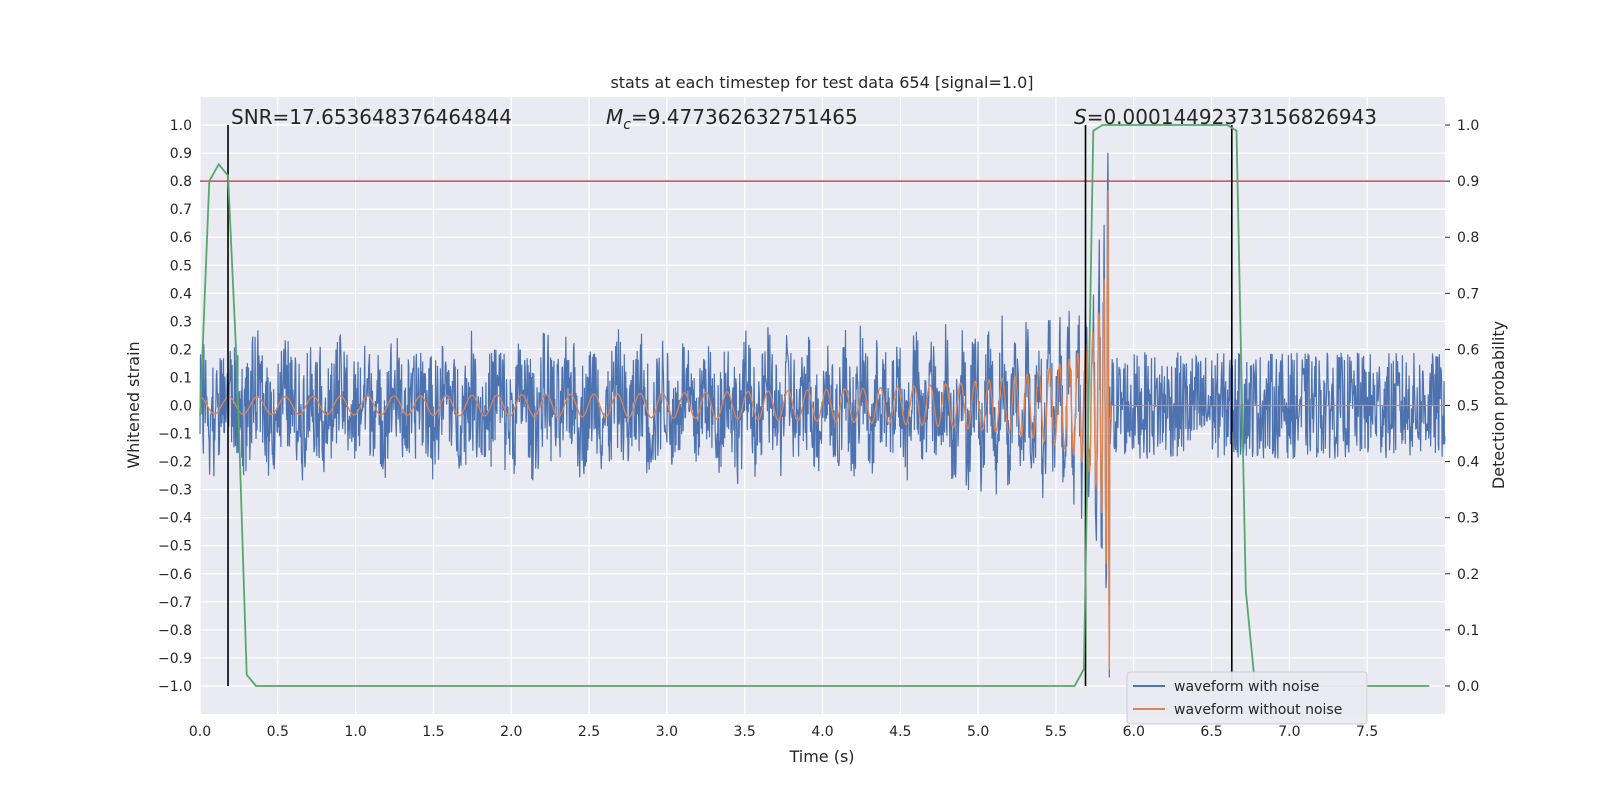 This screenshot has width=1600, height=800. Describe the element at coordinates (175, 603) in the screenshot. I see `y-tick-label: −0.7` at that location.